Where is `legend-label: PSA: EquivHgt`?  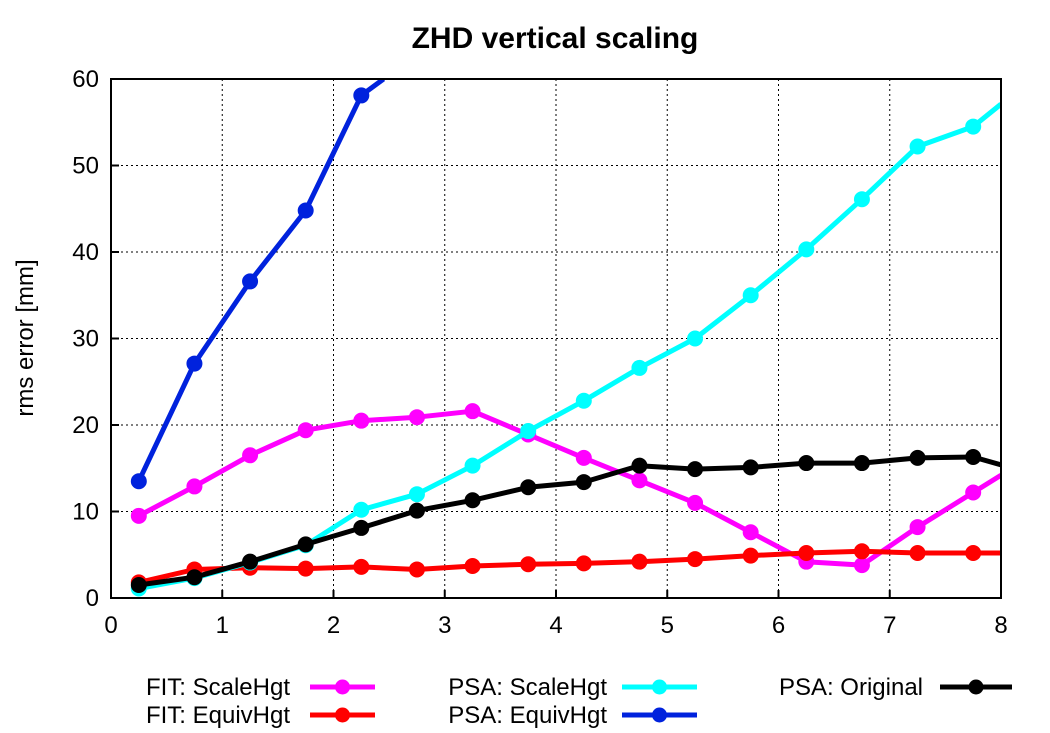 legend-label: PSA: EquivHgt is located at coordinates (527, 715).